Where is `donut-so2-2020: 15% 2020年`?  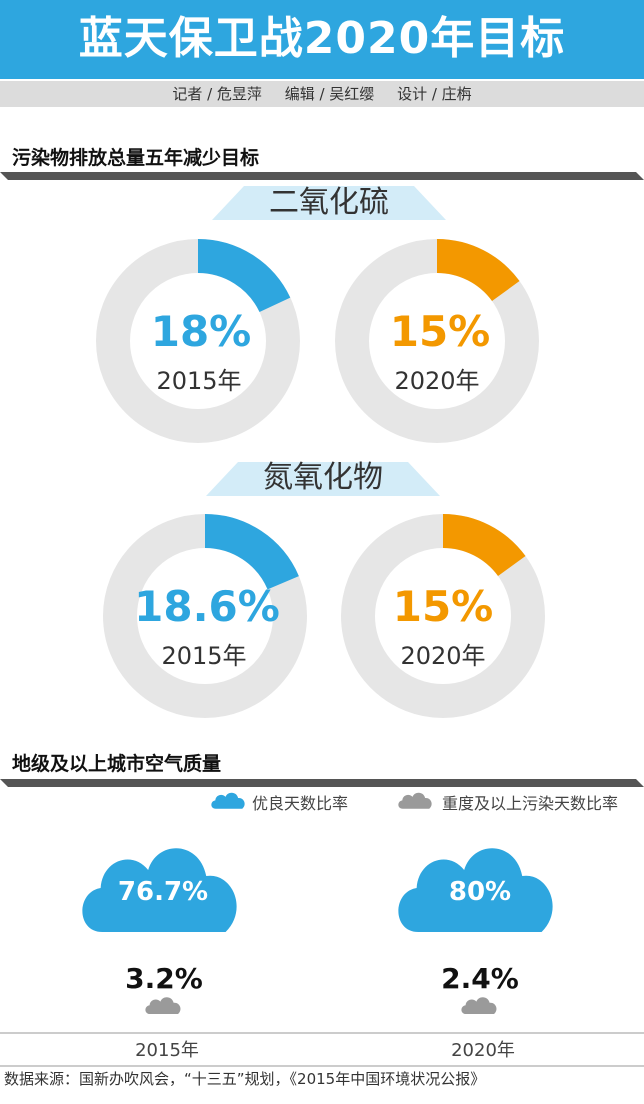 donut-so2-2020: 15% 2020年 is located at coordinates (437, 341).